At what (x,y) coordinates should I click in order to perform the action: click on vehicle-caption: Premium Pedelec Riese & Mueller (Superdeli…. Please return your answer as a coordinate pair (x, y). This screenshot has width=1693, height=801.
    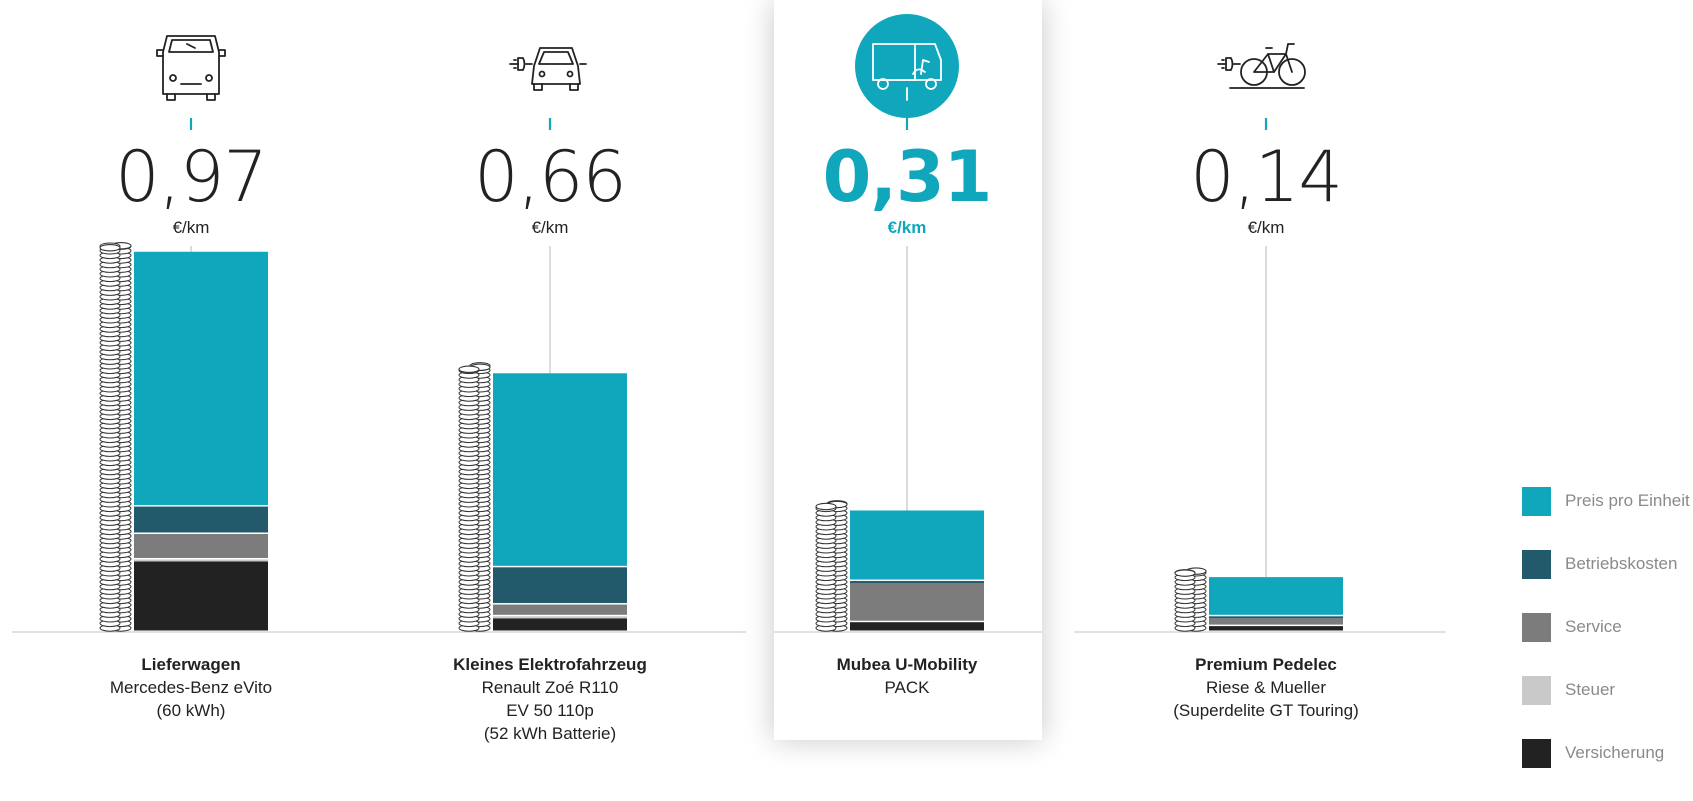
    Looking at the image, I should click on (1266, 687).